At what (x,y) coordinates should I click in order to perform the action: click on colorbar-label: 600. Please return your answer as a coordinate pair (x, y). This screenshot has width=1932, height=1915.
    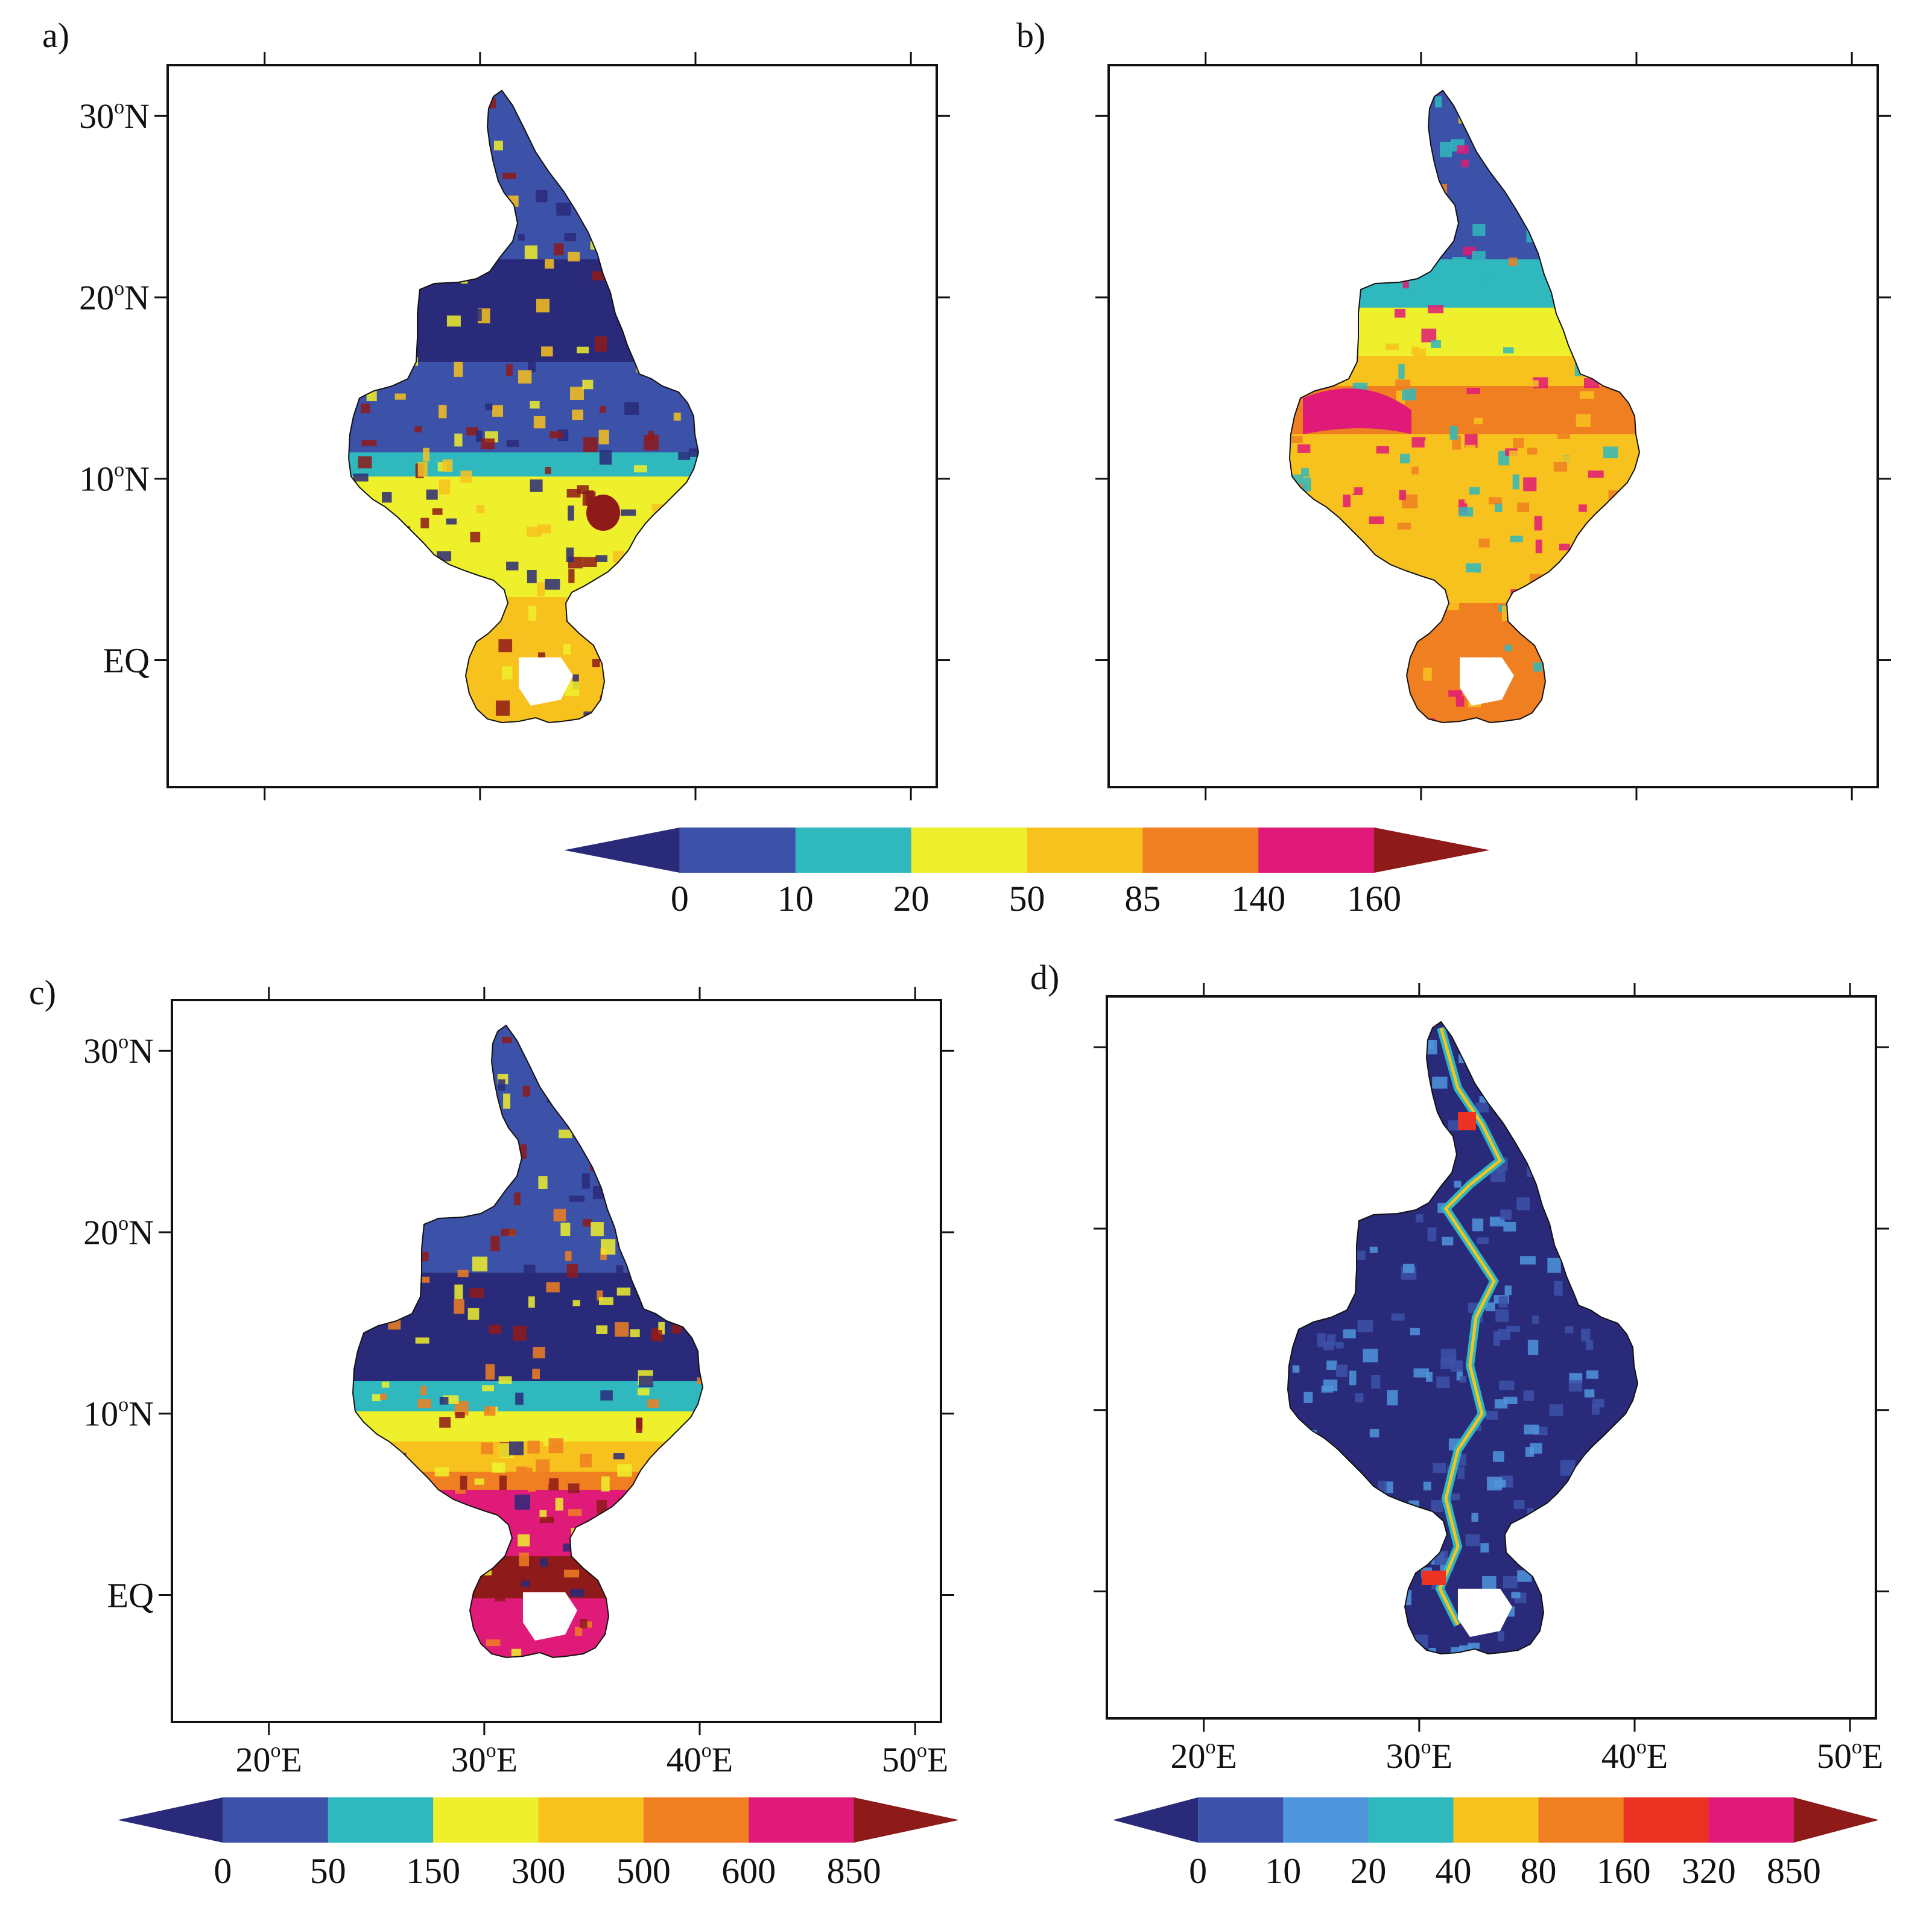
    Looking at the image, I should click on (748, 1871).